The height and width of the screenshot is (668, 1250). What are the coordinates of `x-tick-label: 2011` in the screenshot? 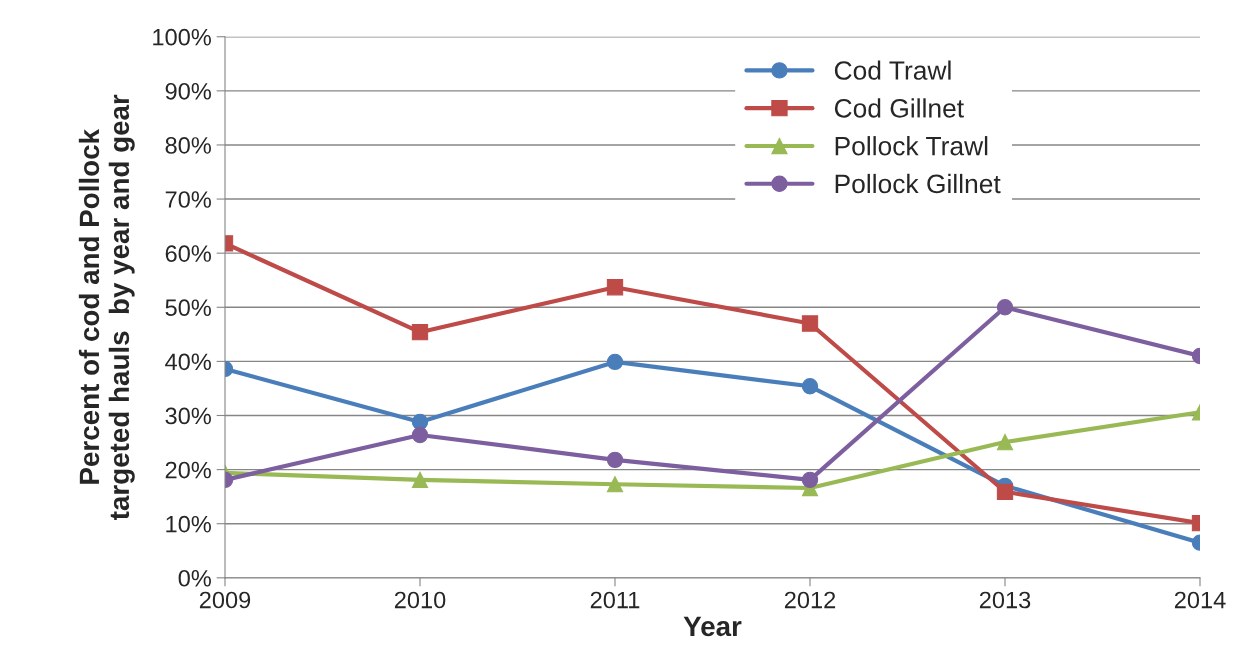 It's located at (615, 600).